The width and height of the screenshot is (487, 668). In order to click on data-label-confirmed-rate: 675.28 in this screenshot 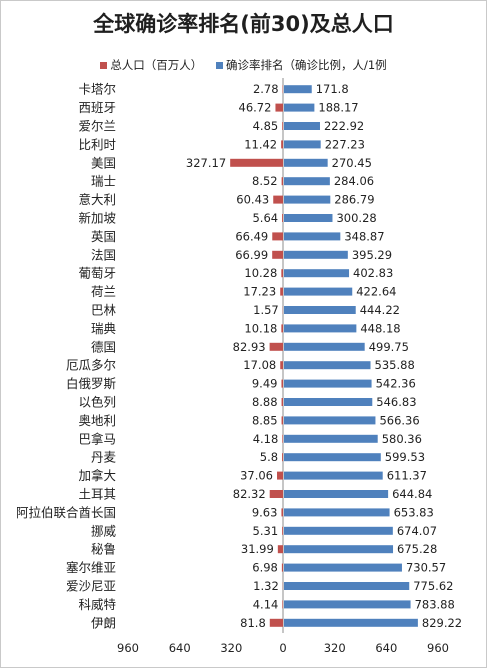, I will do `click(417, 549)`.